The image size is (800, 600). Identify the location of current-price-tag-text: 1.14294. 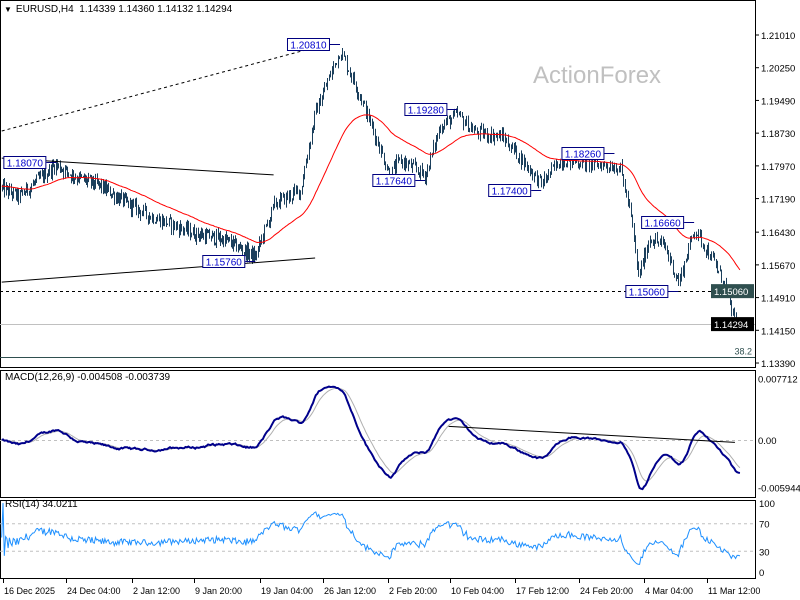
(731, 325).